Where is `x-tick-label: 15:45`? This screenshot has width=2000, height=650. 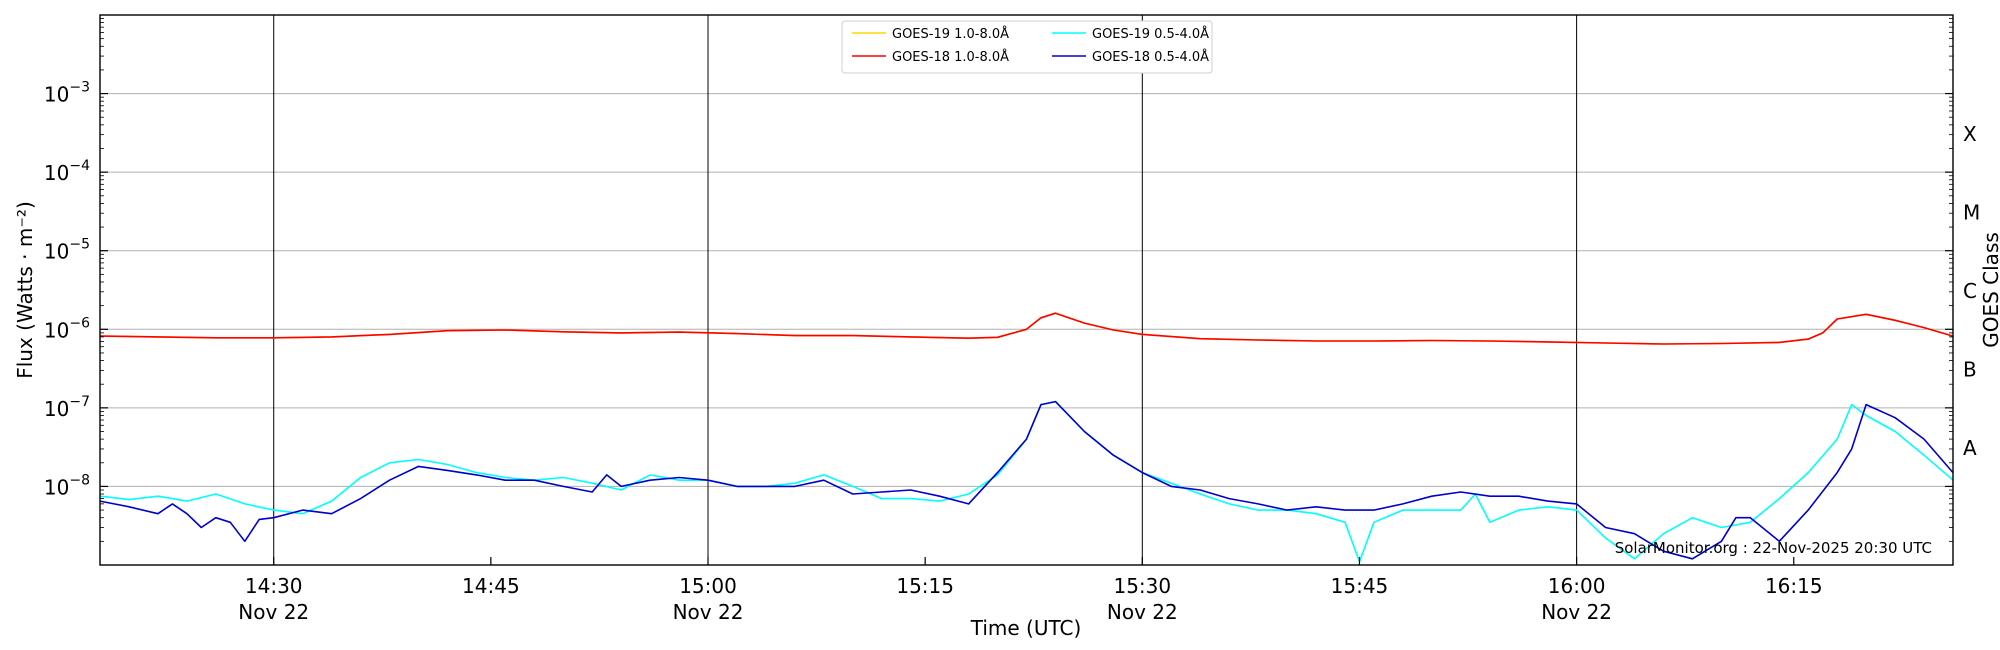 x-tick-label: 15:45 is located at coordinates (1360, 586).